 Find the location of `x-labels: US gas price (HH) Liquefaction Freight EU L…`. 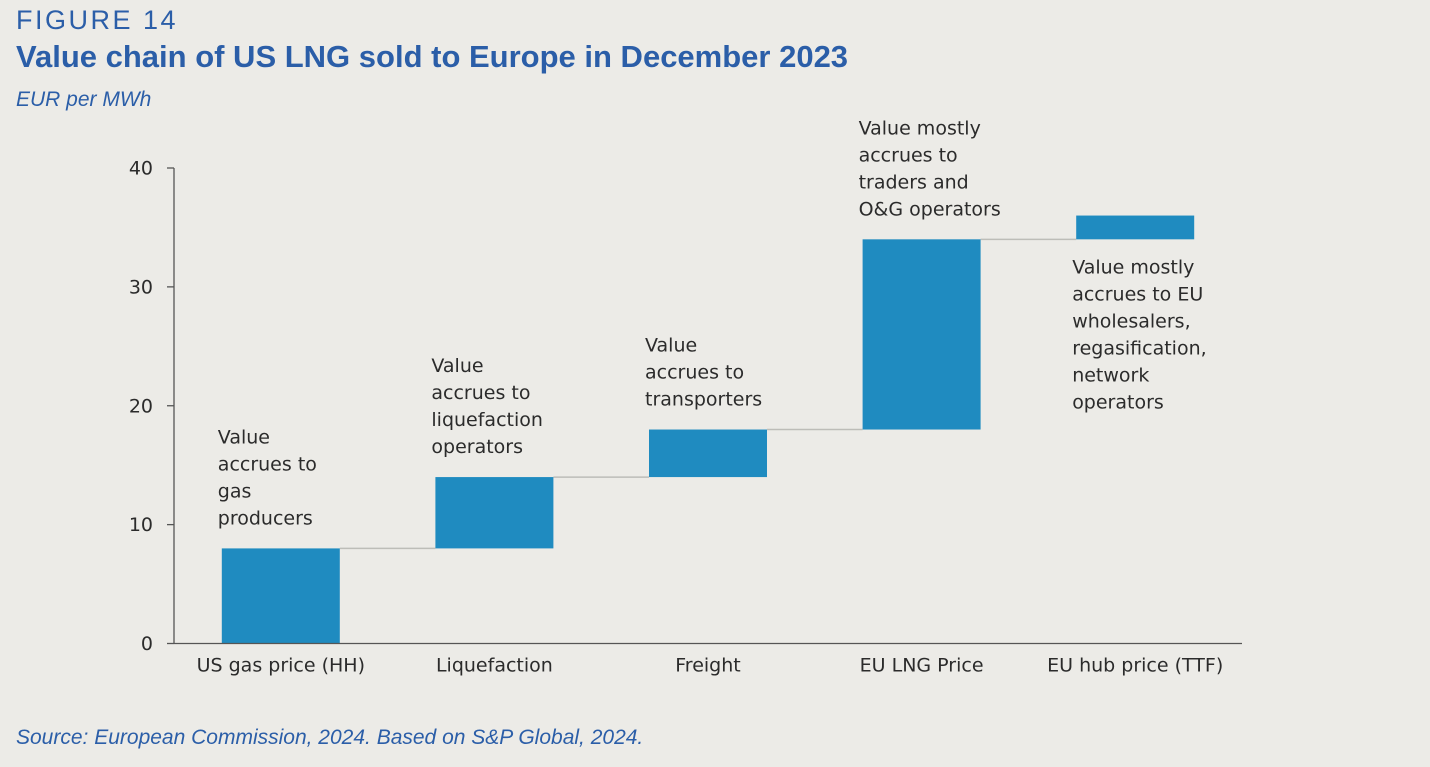

x-labels: US gas price (HH) Liquefaction Freight EU L… is located at coordinates (710, 666).